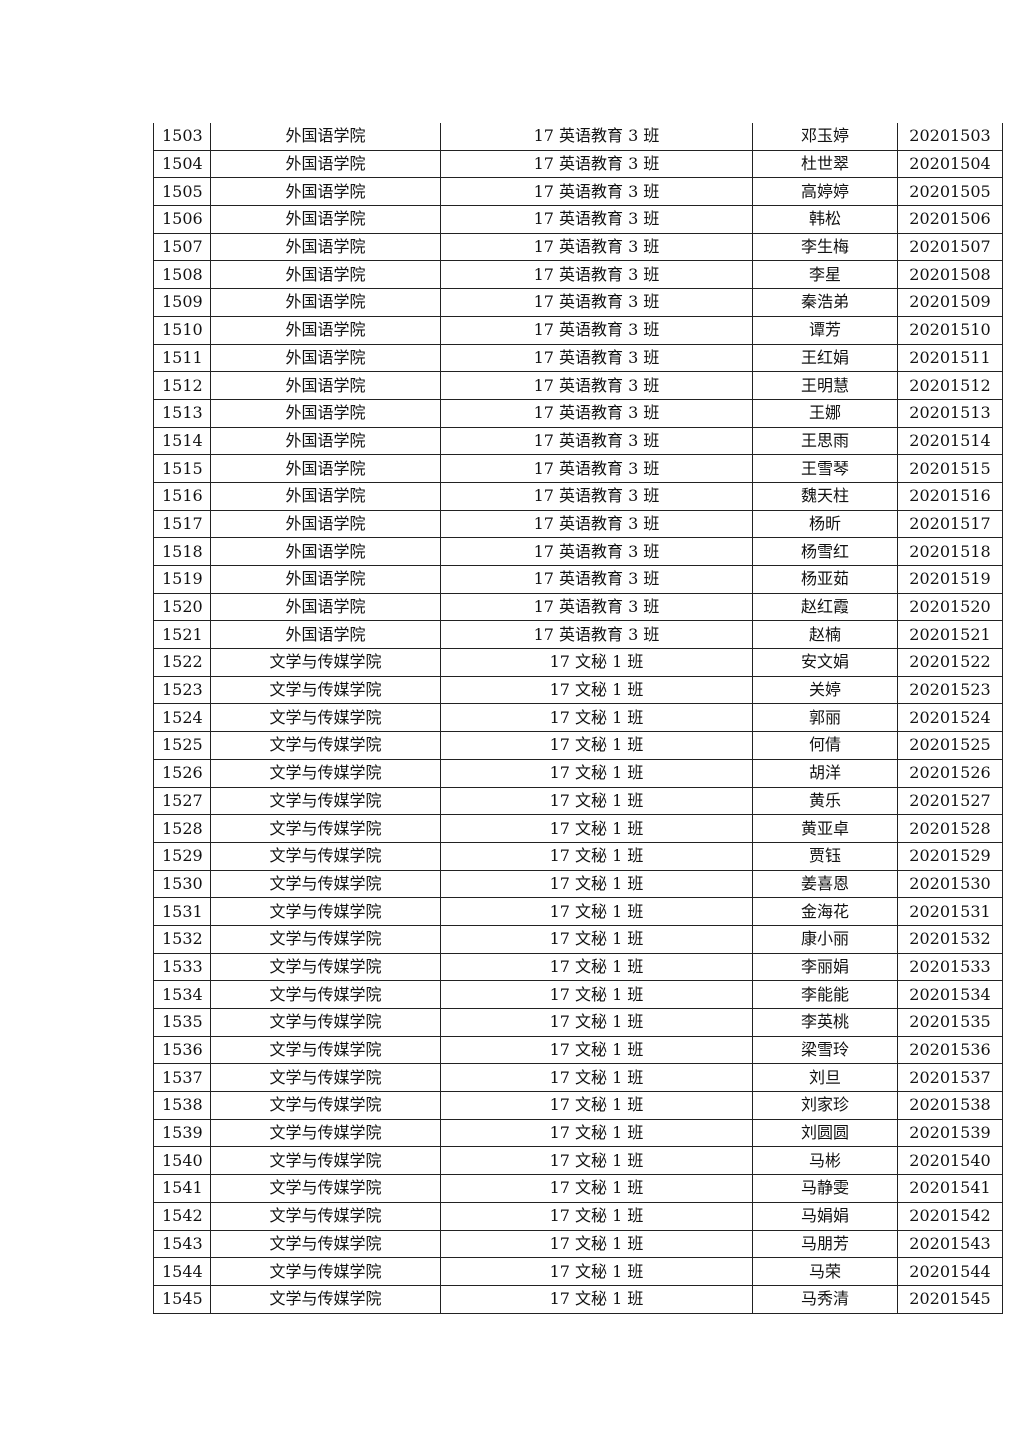  I want to click on table-row: 1545 文学与传媒学院 17 文秘 1 班马秀清 20201545, so click(578, 1299).